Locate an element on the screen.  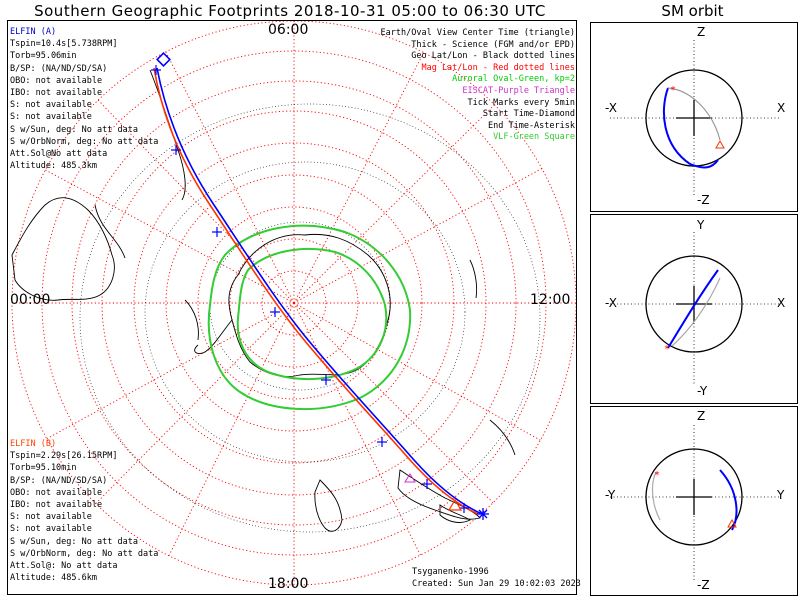
sm3-top-label: Z is located at coordinates (701, 416).